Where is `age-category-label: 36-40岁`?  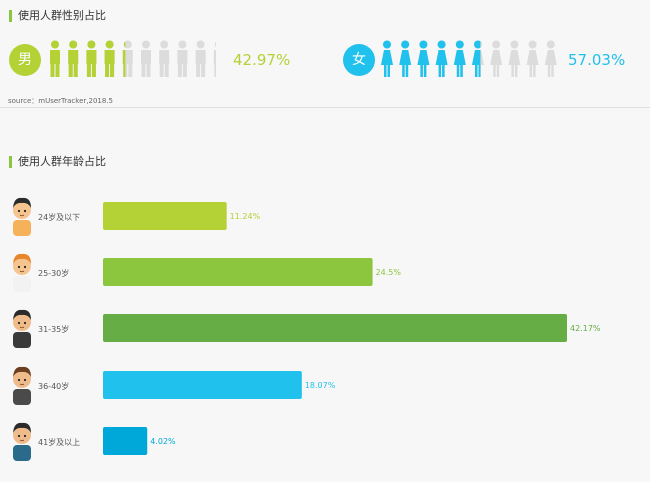 age-category-label: 36-40岁 is located at coordinates (54, 386).